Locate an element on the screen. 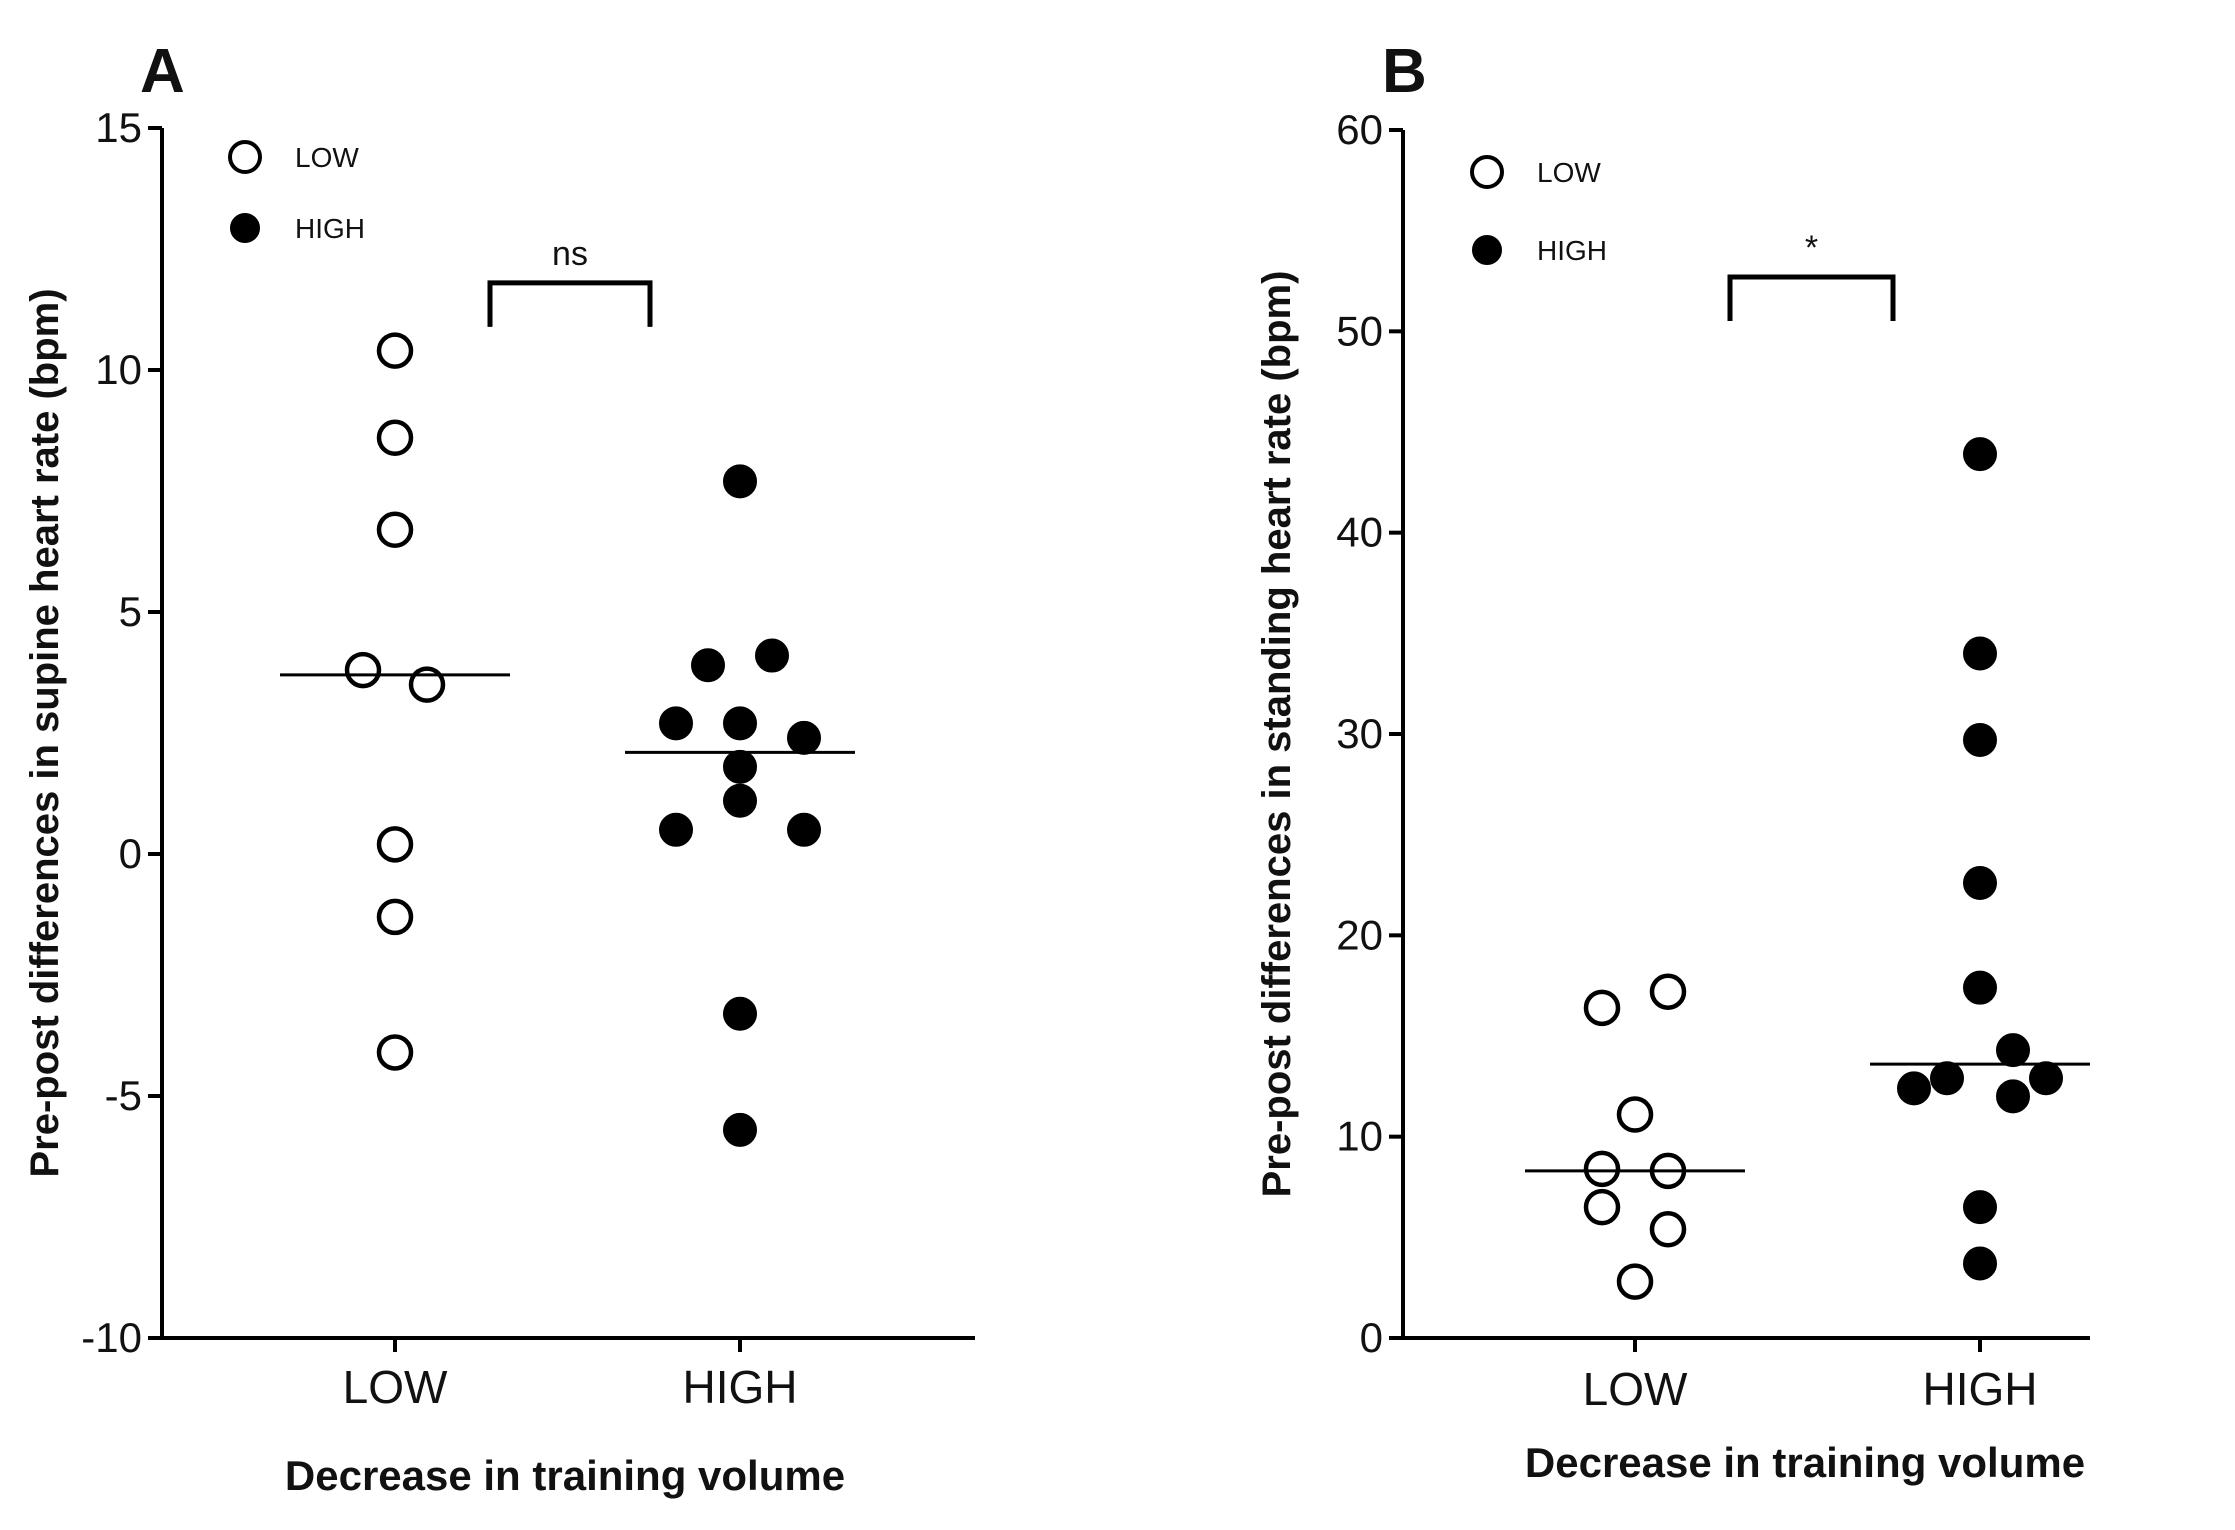  panel-b-significance-bracket is located at coordinates (1811, 297).